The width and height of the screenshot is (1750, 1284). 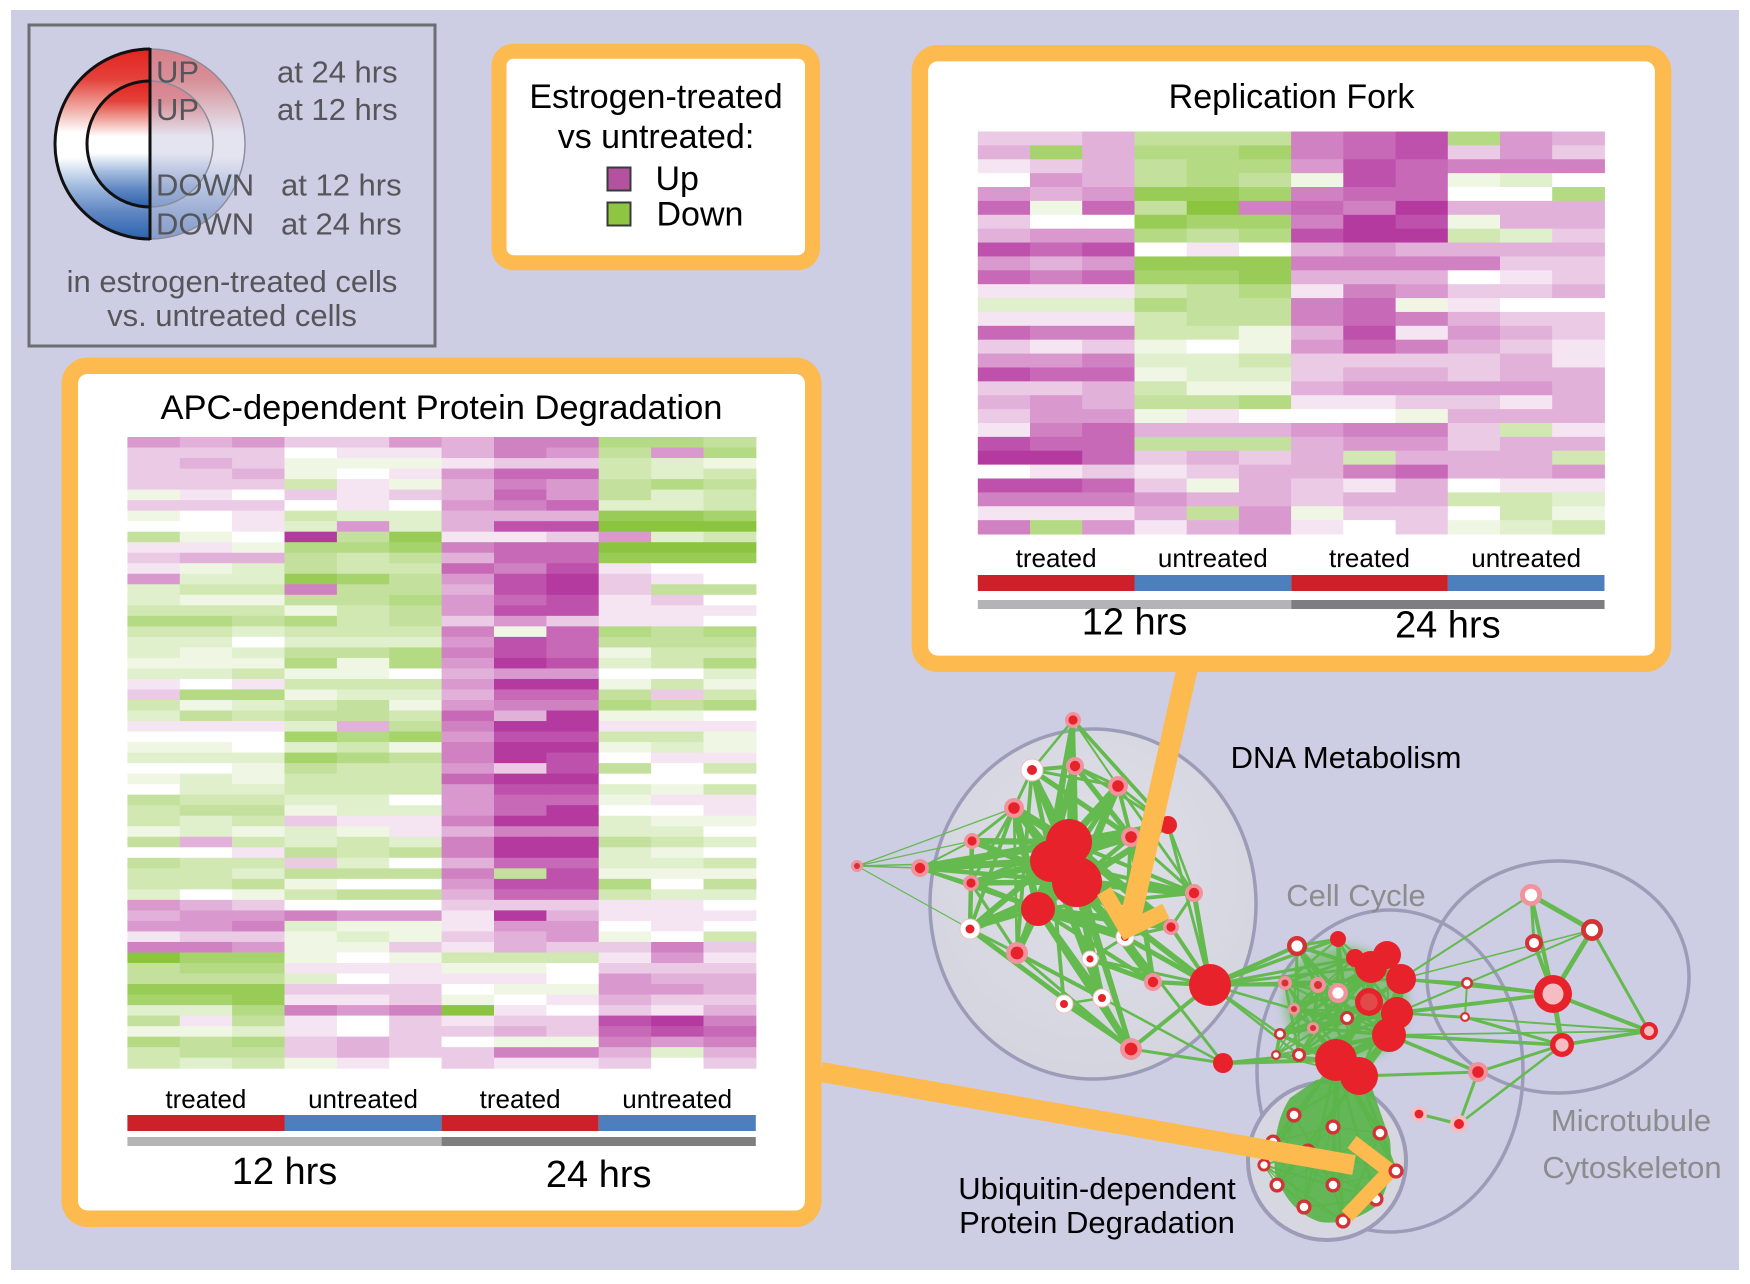 What do you see at coordinates (1097, 1222) in the screenshot?
I see `svg-text: Protein Degradation` at bounding box center [1097, 1222].